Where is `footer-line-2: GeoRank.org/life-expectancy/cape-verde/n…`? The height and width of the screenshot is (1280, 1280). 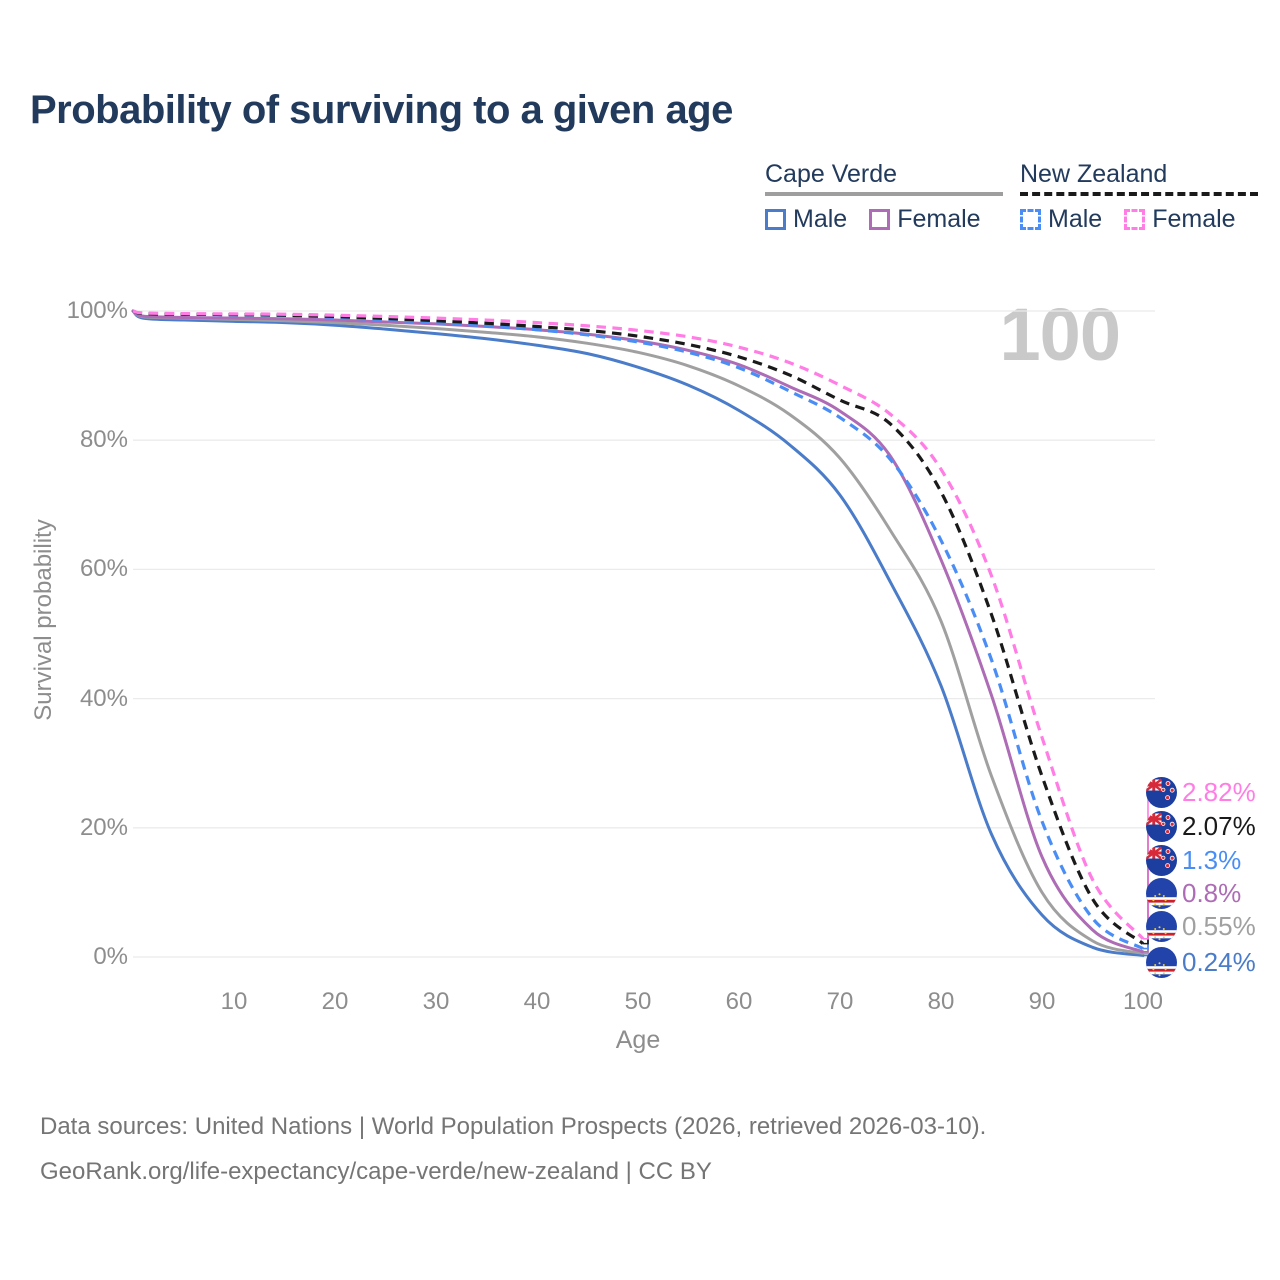 footer-line-2: GeoRank.org/life-expectancy/cape-verde/n… is located at coordinates (376, 1171).